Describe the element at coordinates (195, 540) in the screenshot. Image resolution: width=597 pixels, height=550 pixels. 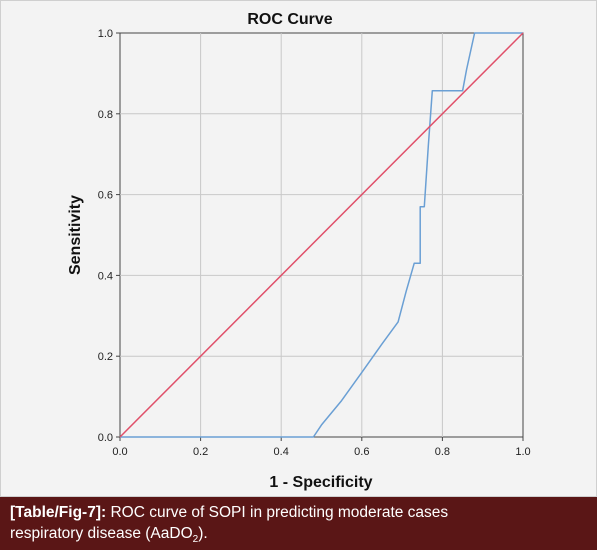
I see `caption-subscript: 2` at that location.